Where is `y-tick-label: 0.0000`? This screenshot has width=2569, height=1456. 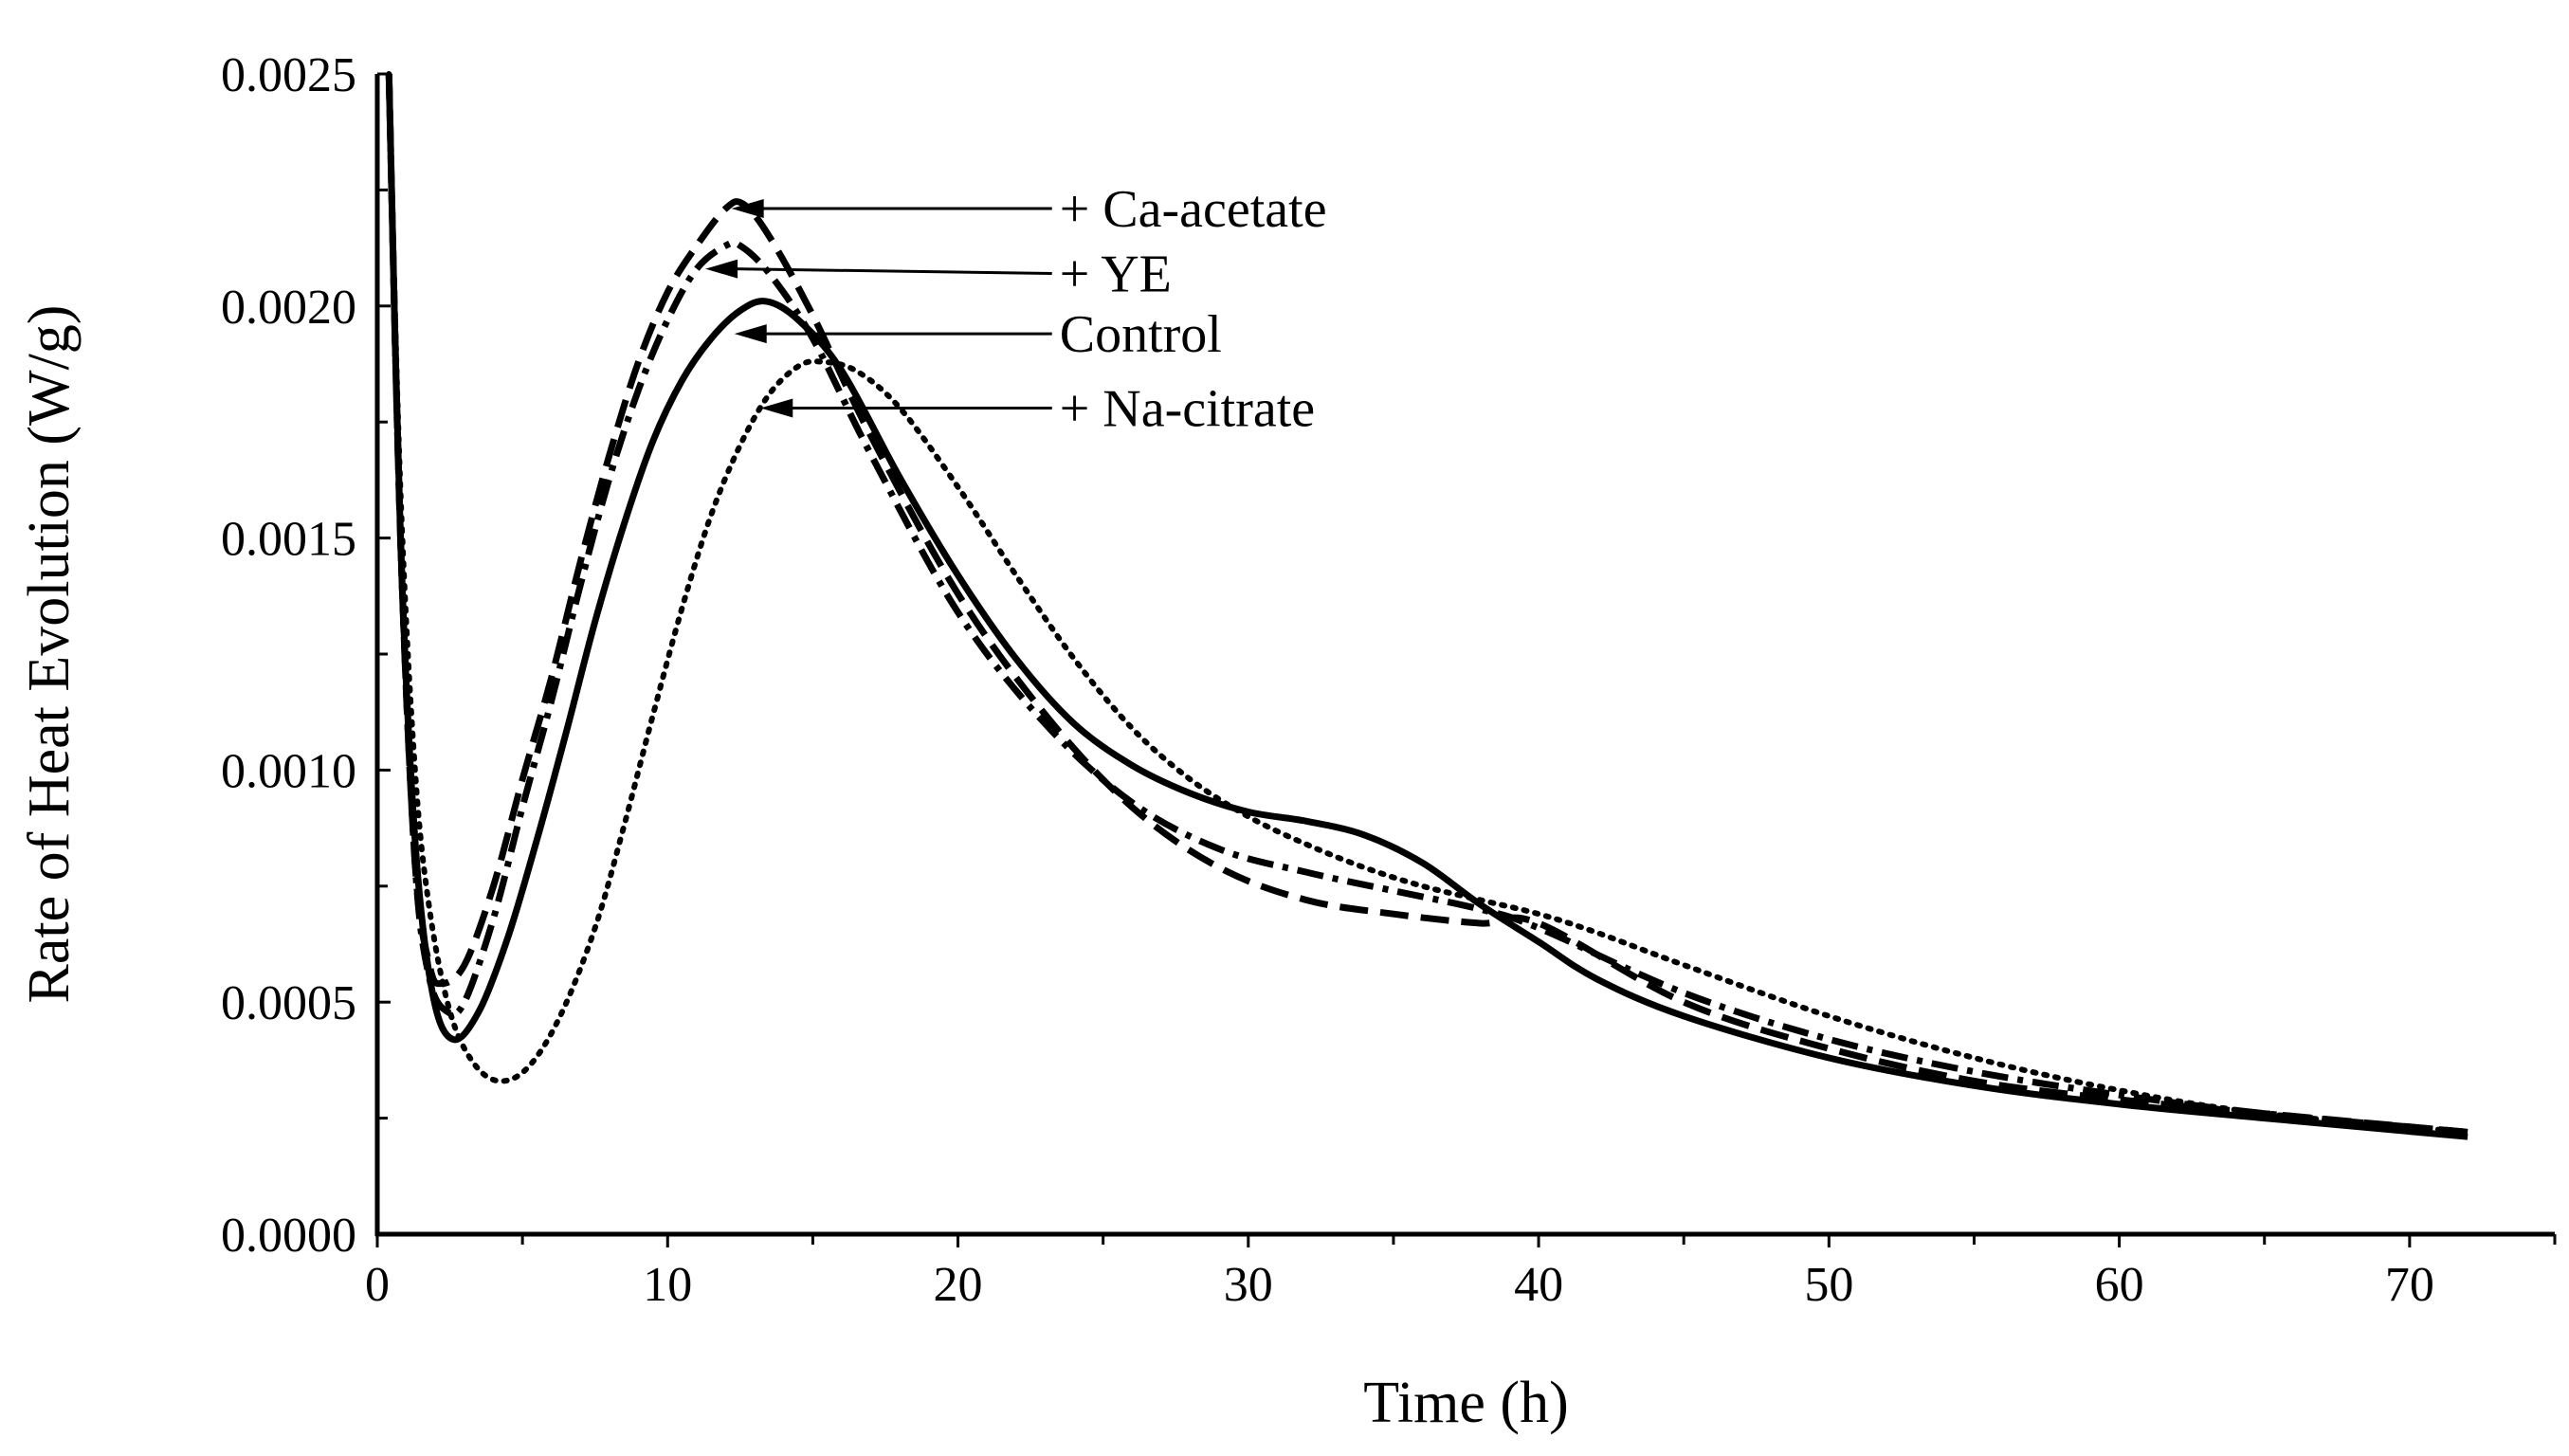
y-tick-label: 0.0000 is located at coordinates (288, 1236).